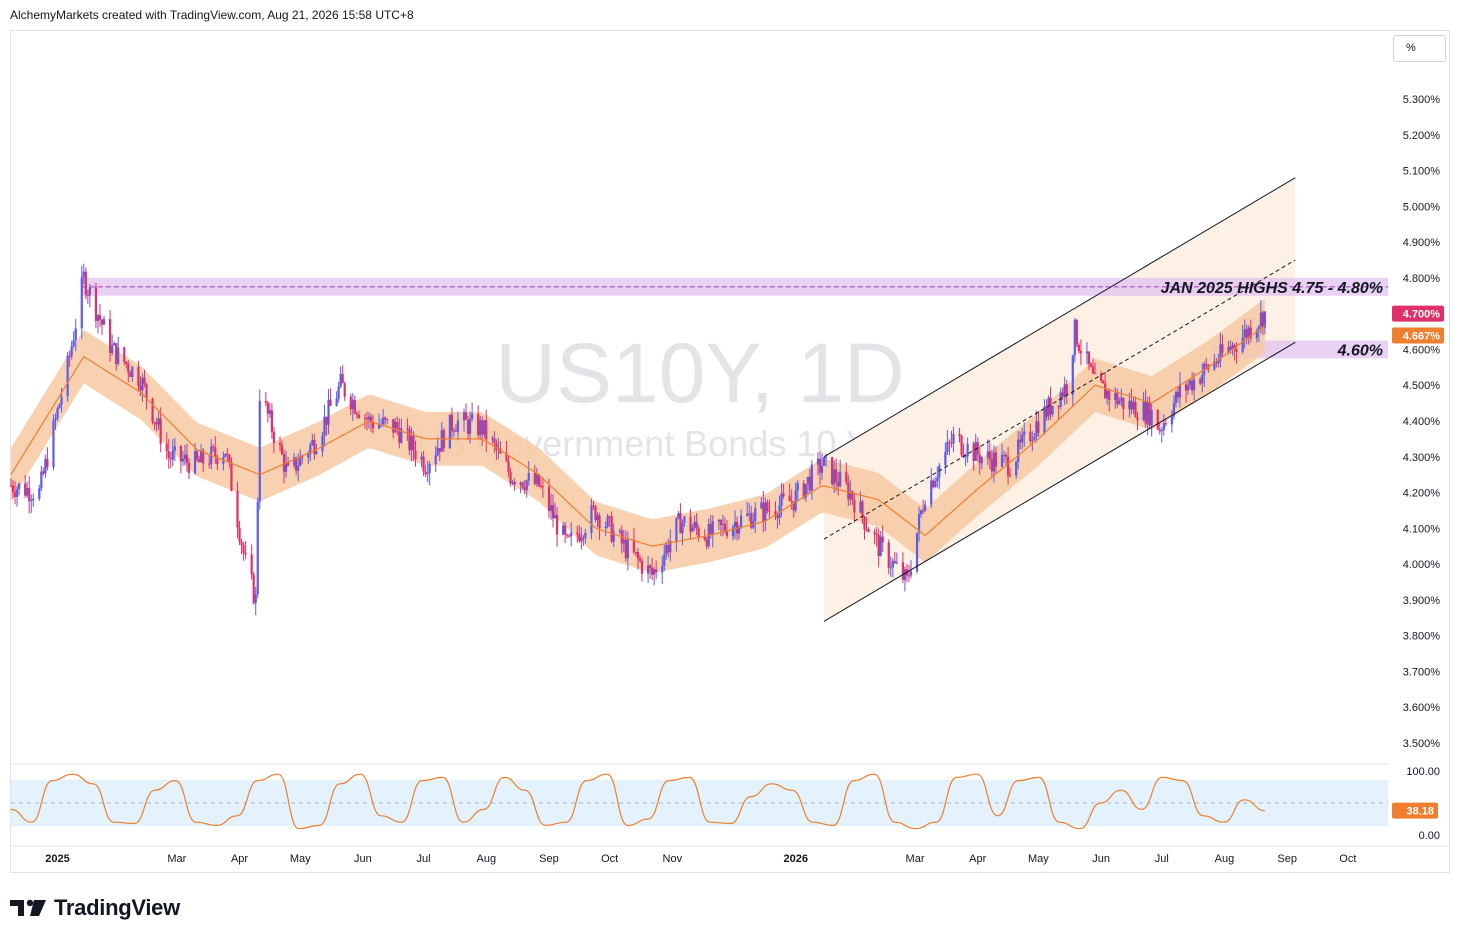 Image resolution: width=1461 pixels, height=939 pixels. I want to click on x-tick-label: Jul, so click(1162, 859).